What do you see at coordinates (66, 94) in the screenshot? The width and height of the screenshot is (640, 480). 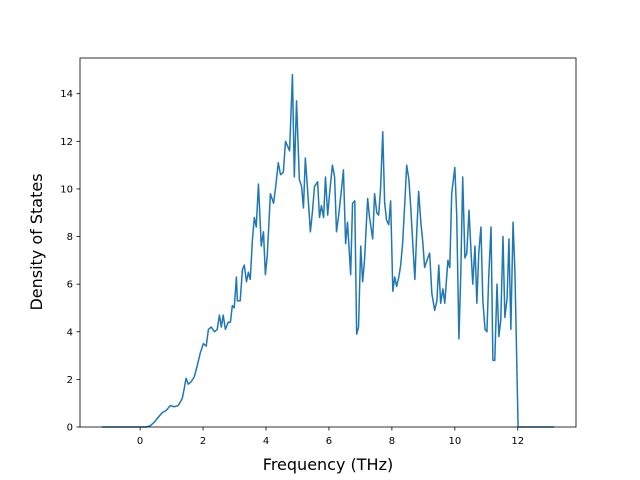 I see `y-tick-label: 14` at bounding box center [66, 94].